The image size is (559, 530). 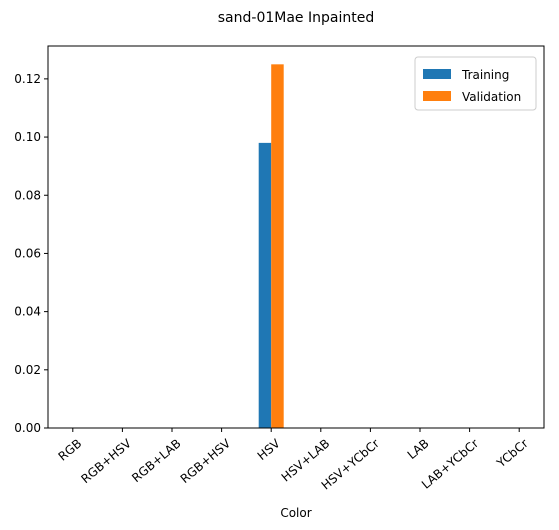 What do you see at coordinates (418, 449) in the screenshot?
I see `x-tick-label: LAB` at bounding box center [418, 449].